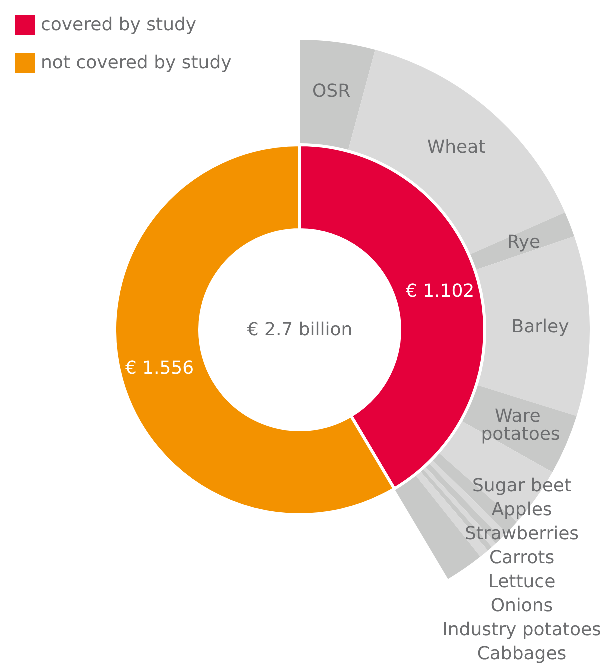 The image size is (607, 663). I want to click on slice-label: Carrots, so click(522, 558).